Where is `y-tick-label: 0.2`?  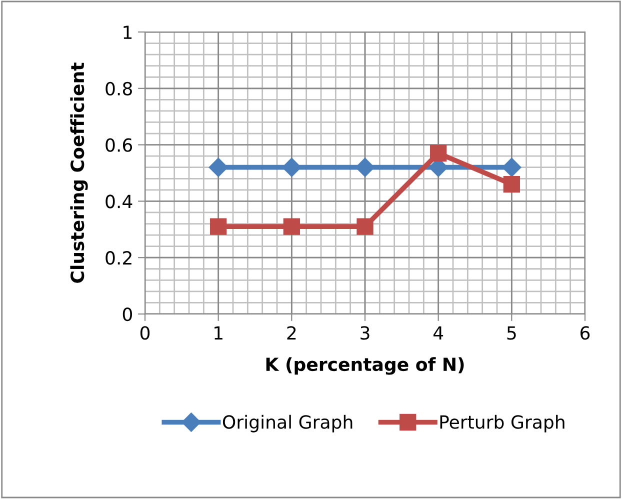 y-tick-label: 0.2 is located at coordinates (119, 258).